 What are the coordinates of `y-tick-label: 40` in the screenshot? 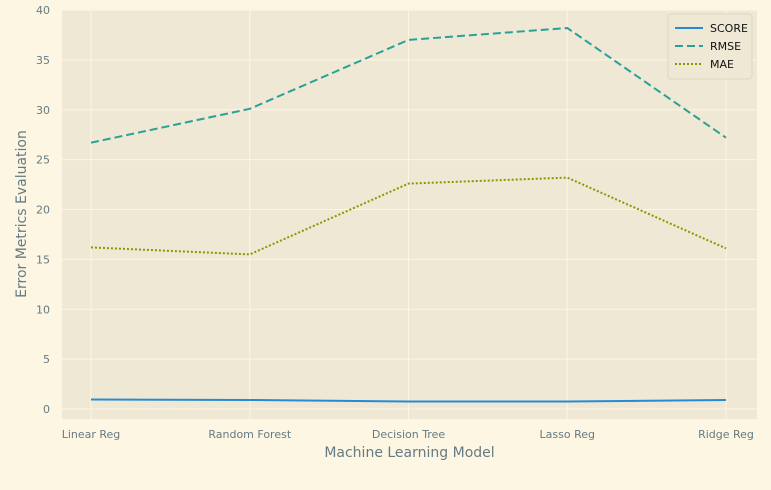 It's located at (43, 10).